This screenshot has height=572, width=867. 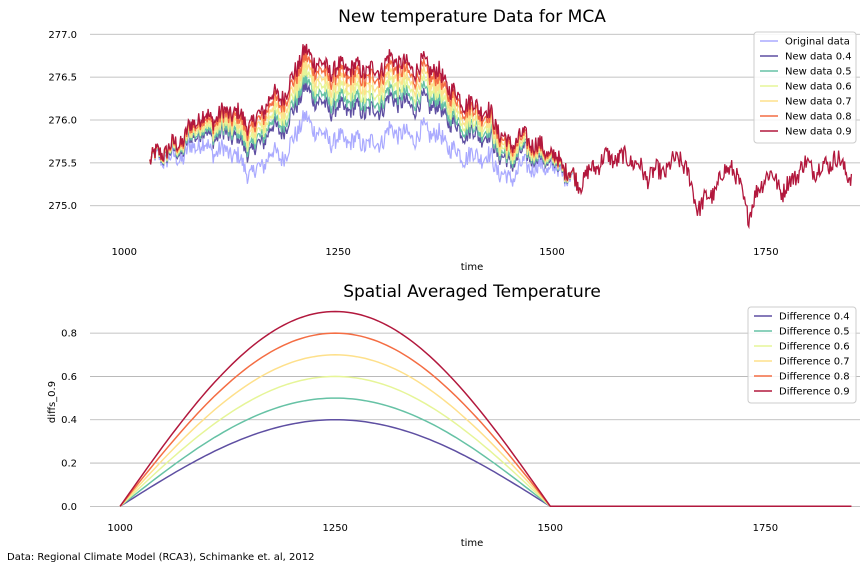 I want to click on chart1-y-tick-label: 275.0, so click(x=62, y=206).